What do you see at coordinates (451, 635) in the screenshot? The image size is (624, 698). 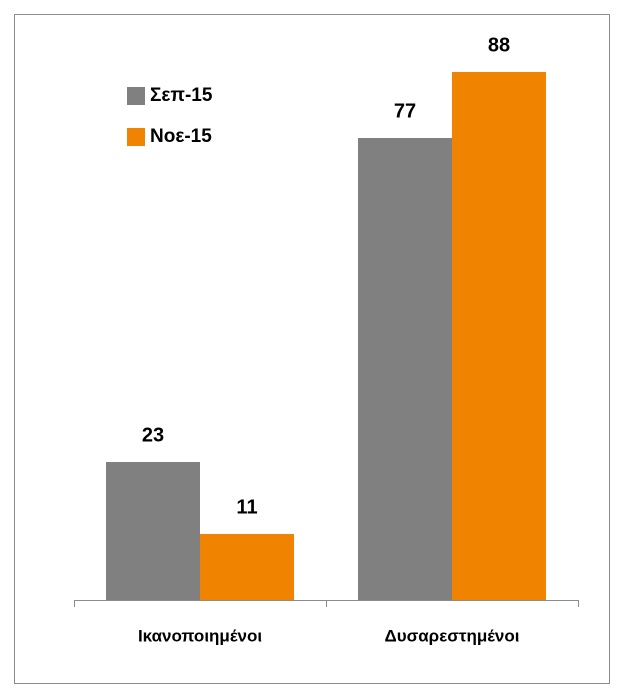 I see `x-tick-label: Δυσαρεστημένοι` at bounding box center [451, 635].